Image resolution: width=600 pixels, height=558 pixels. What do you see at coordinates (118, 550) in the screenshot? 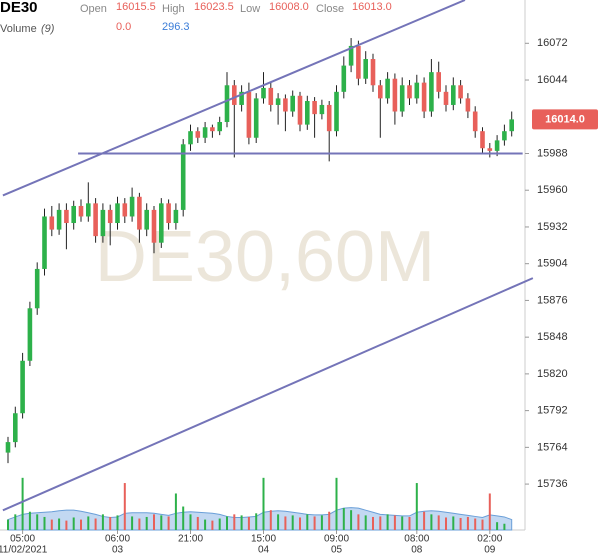
I see `x-date-label: 03` at bounding box center [118, 550].